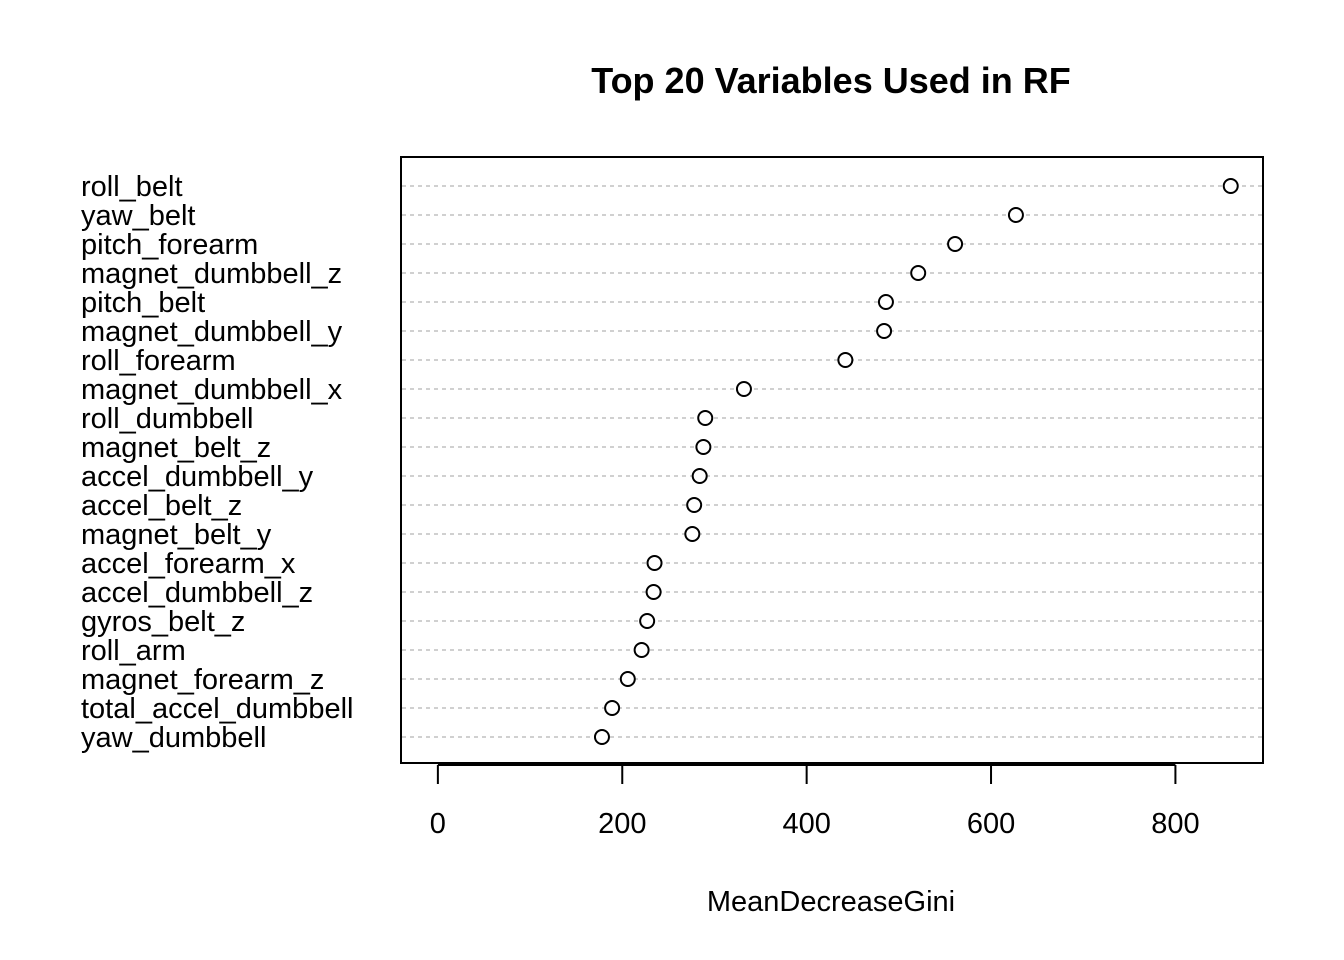 Image resolution: width=1344 pixels, height=960 pixels. Describe the element at coordinates (138, 216) in the screenshot. I see `category-label: yaw_belt` at that location.